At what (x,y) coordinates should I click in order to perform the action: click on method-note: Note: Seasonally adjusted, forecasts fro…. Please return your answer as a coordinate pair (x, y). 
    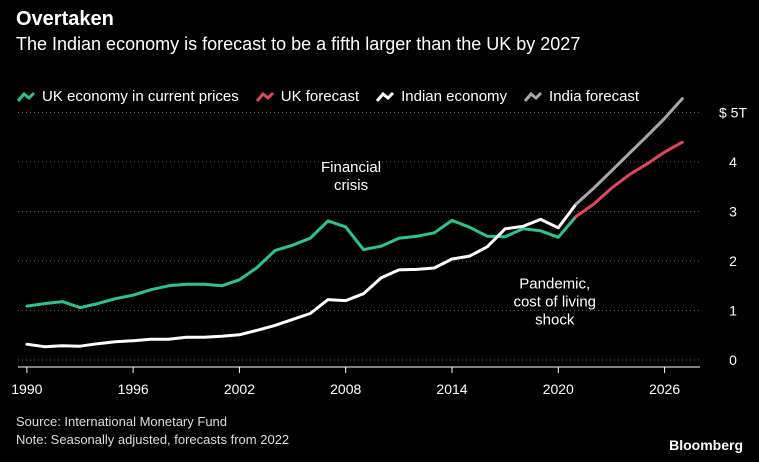
    Looking at the image, I should click on (153, 439).